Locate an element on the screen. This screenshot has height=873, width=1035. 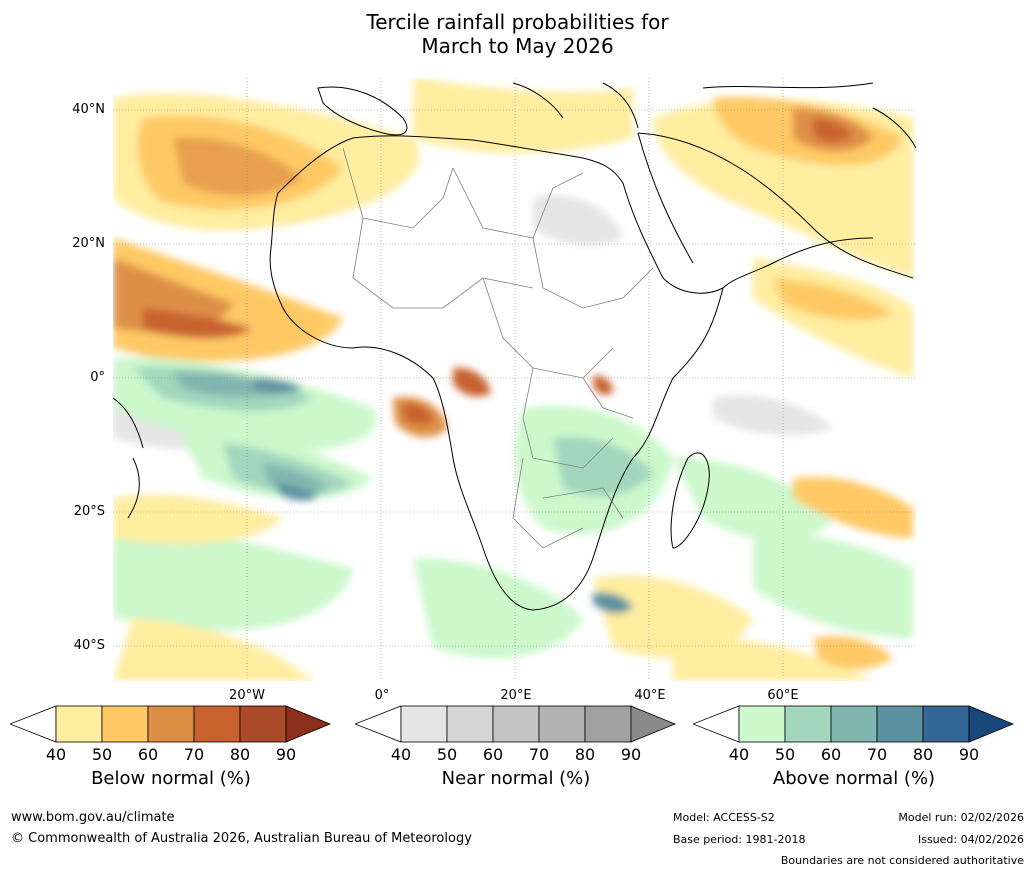
near-normal-colorbar is located at coordinates (516, 724).